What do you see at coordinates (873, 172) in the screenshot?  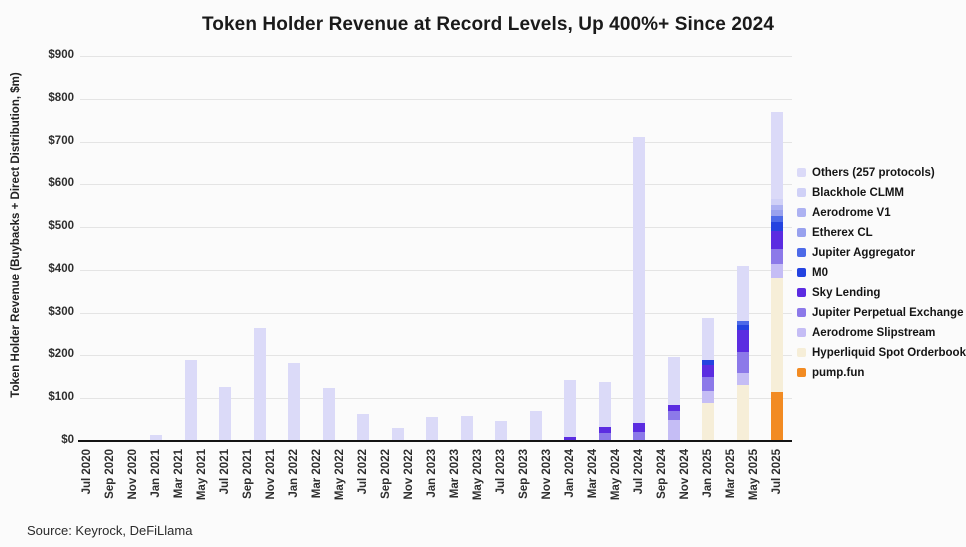 I see `legend-label: Others (257 protocols)` at bounding box center [873, 172].